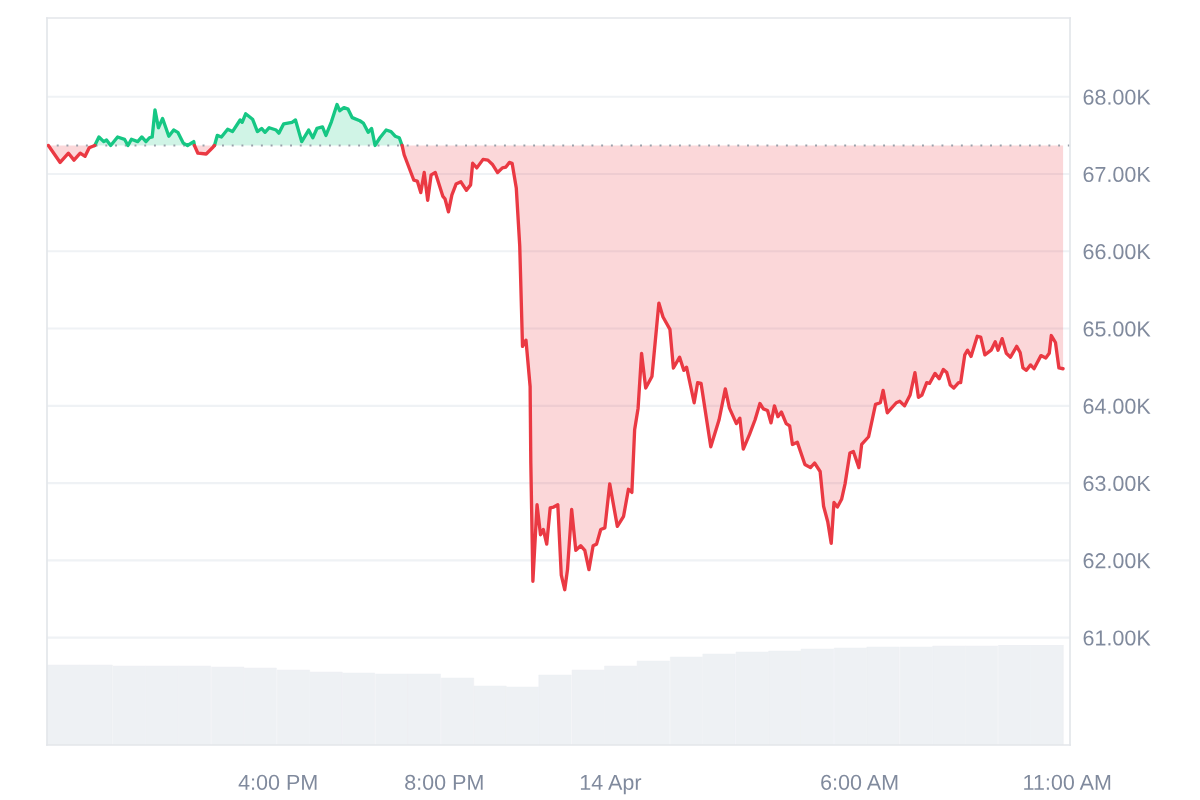 The height and width of the screenshot is (800, 1200). I want to click on y-tick-label: 64.00K, so click(1117, 406).